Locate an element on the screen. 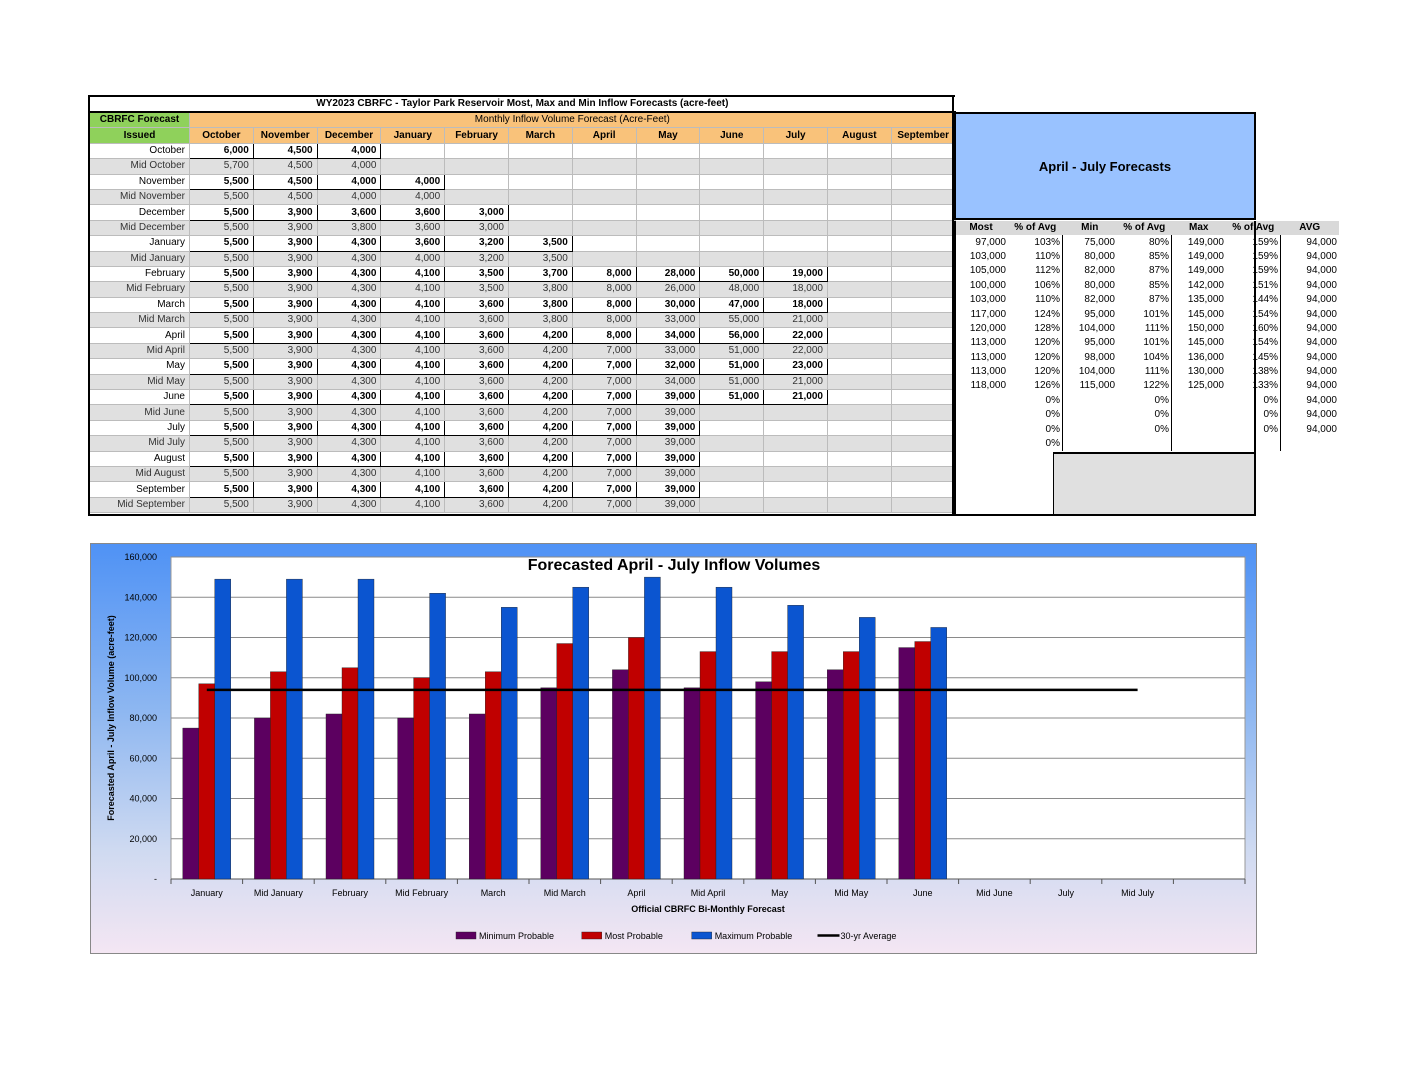 This screenshot has height=1088, width=1408. aj-cell: 104,000 is located at coordinates (1096, 372).